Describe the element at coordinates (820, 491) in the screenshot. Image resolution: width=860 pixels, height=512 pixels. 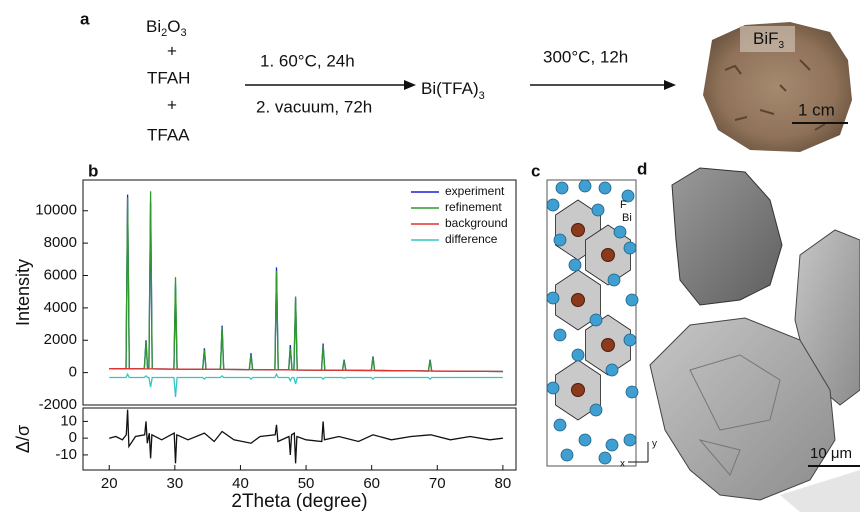
I see `sem-edge` at that location.